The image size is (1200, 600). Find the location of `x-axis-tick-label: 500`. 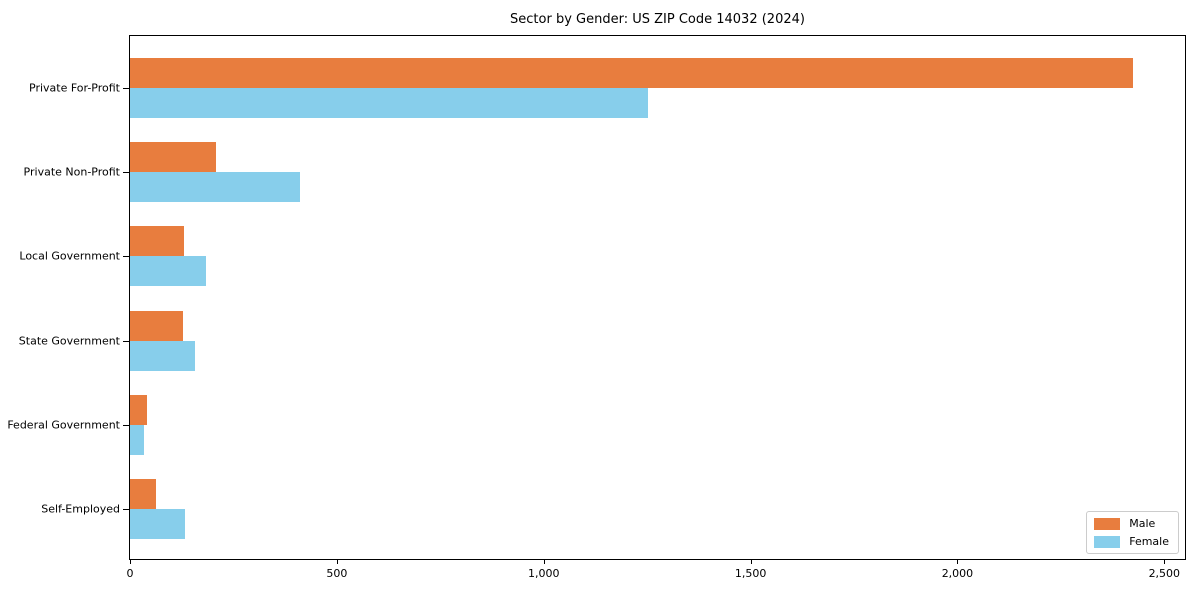

x-axis-tick-label: 500 is located at coordinates (337, 573).